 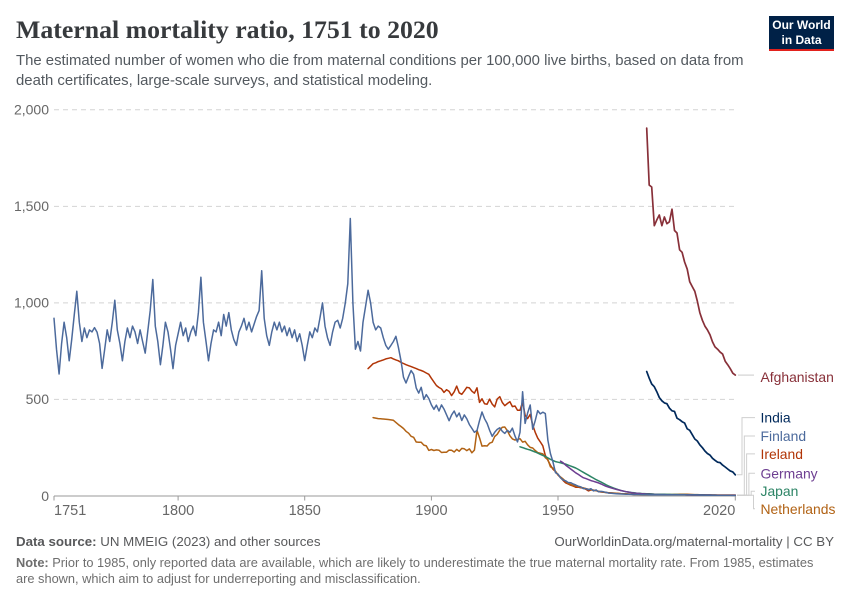 What do you see at coordinates (798, 509) in the screenshot?
I see `svg-text: Netherlands` at bounding box center [798, 509].